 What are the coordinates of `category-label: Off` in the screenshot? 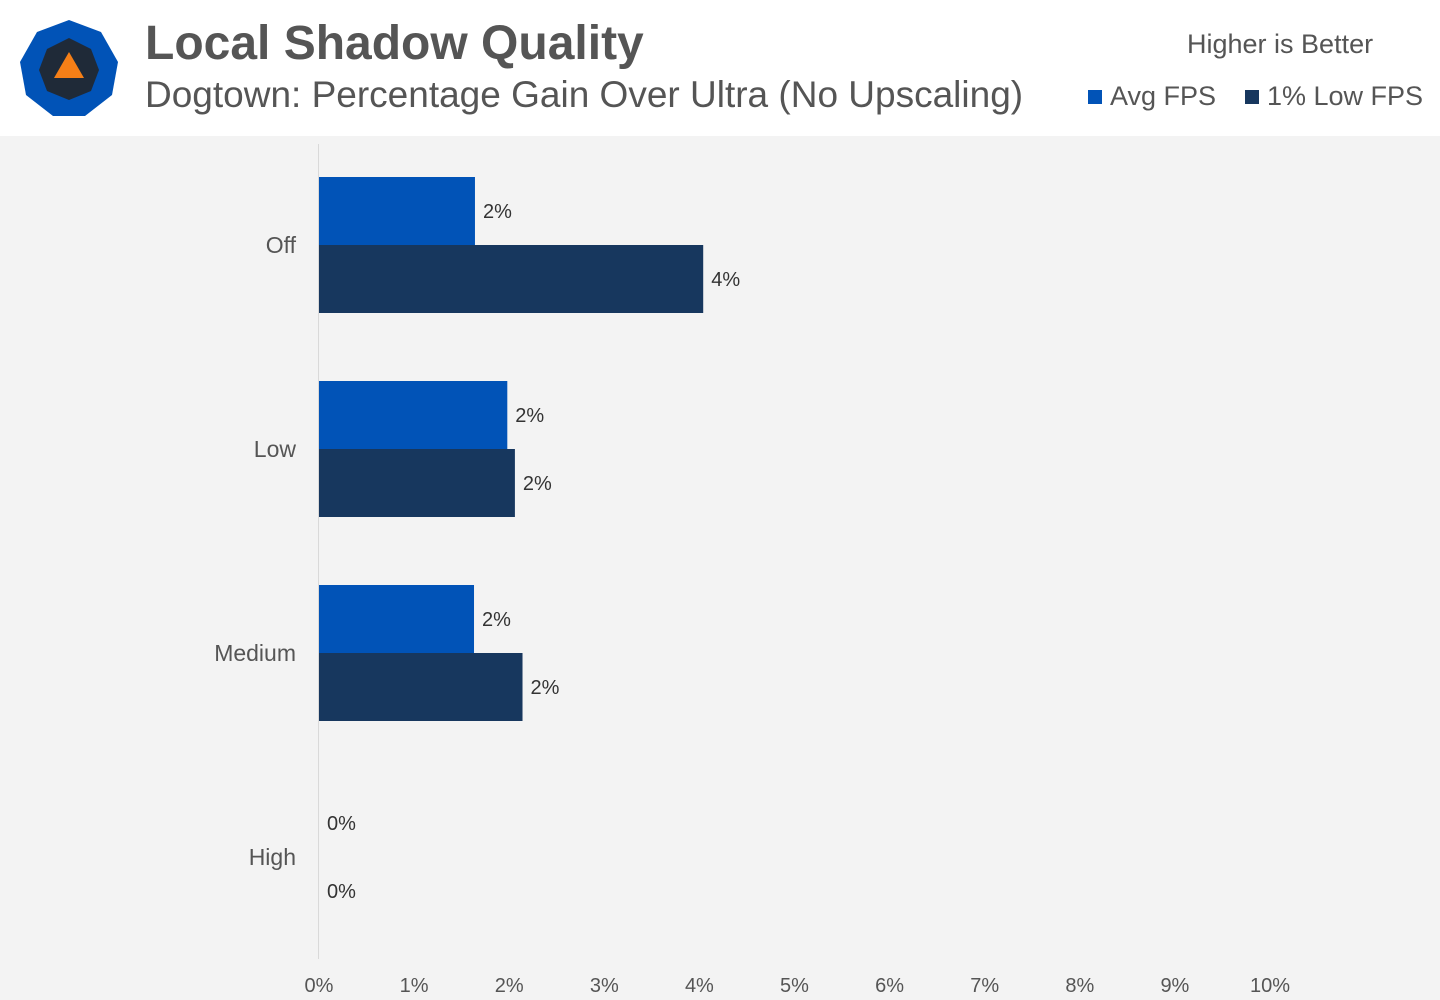 It's located at (281, 245).